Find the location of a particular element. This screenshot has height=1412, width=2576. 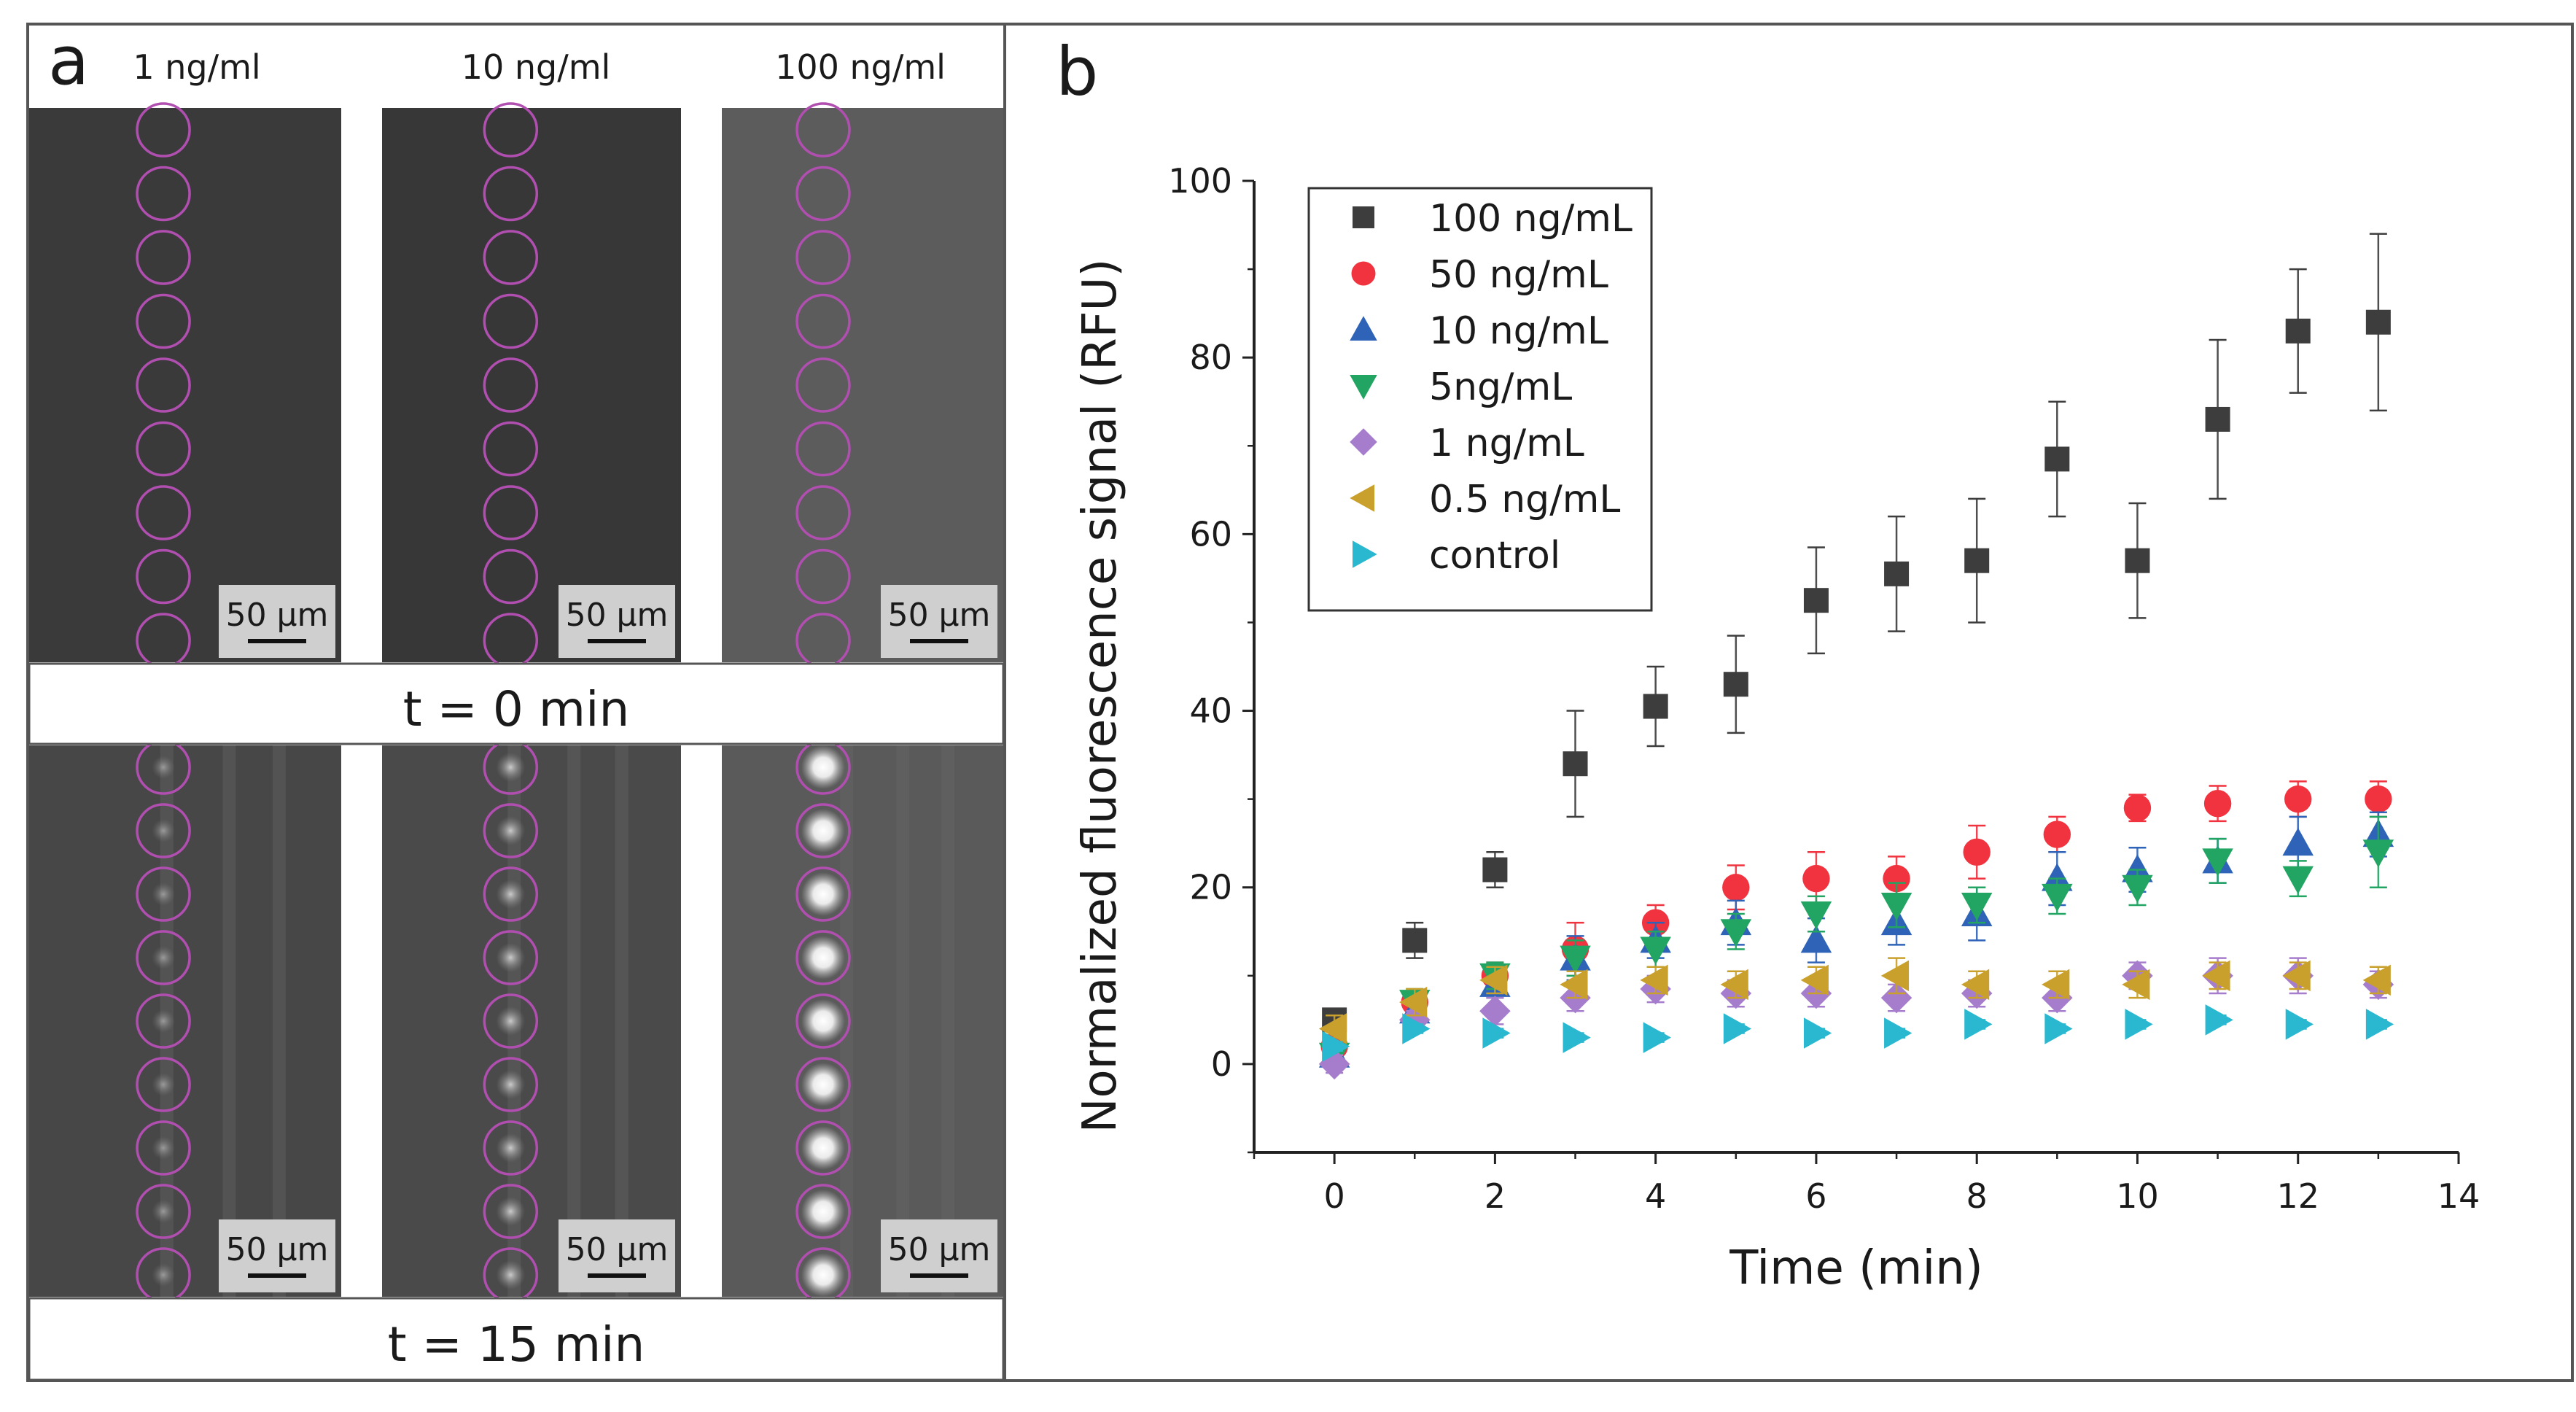

x-axis-label: Time (min) is located at coordinates (1856, 1268).